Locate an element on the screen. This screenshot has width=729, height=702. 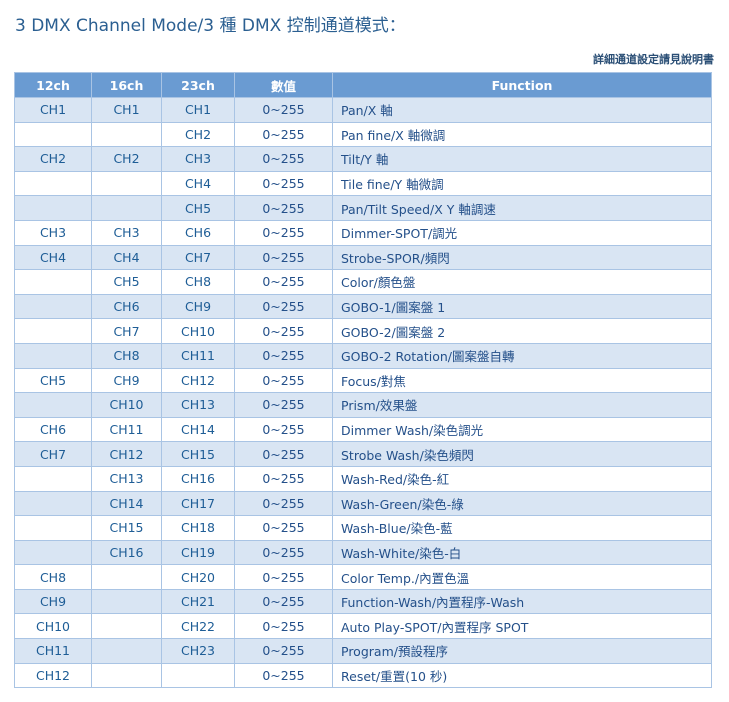
cell-function: Wash-Green/染色-綠 is located at coordinates (522, 503).